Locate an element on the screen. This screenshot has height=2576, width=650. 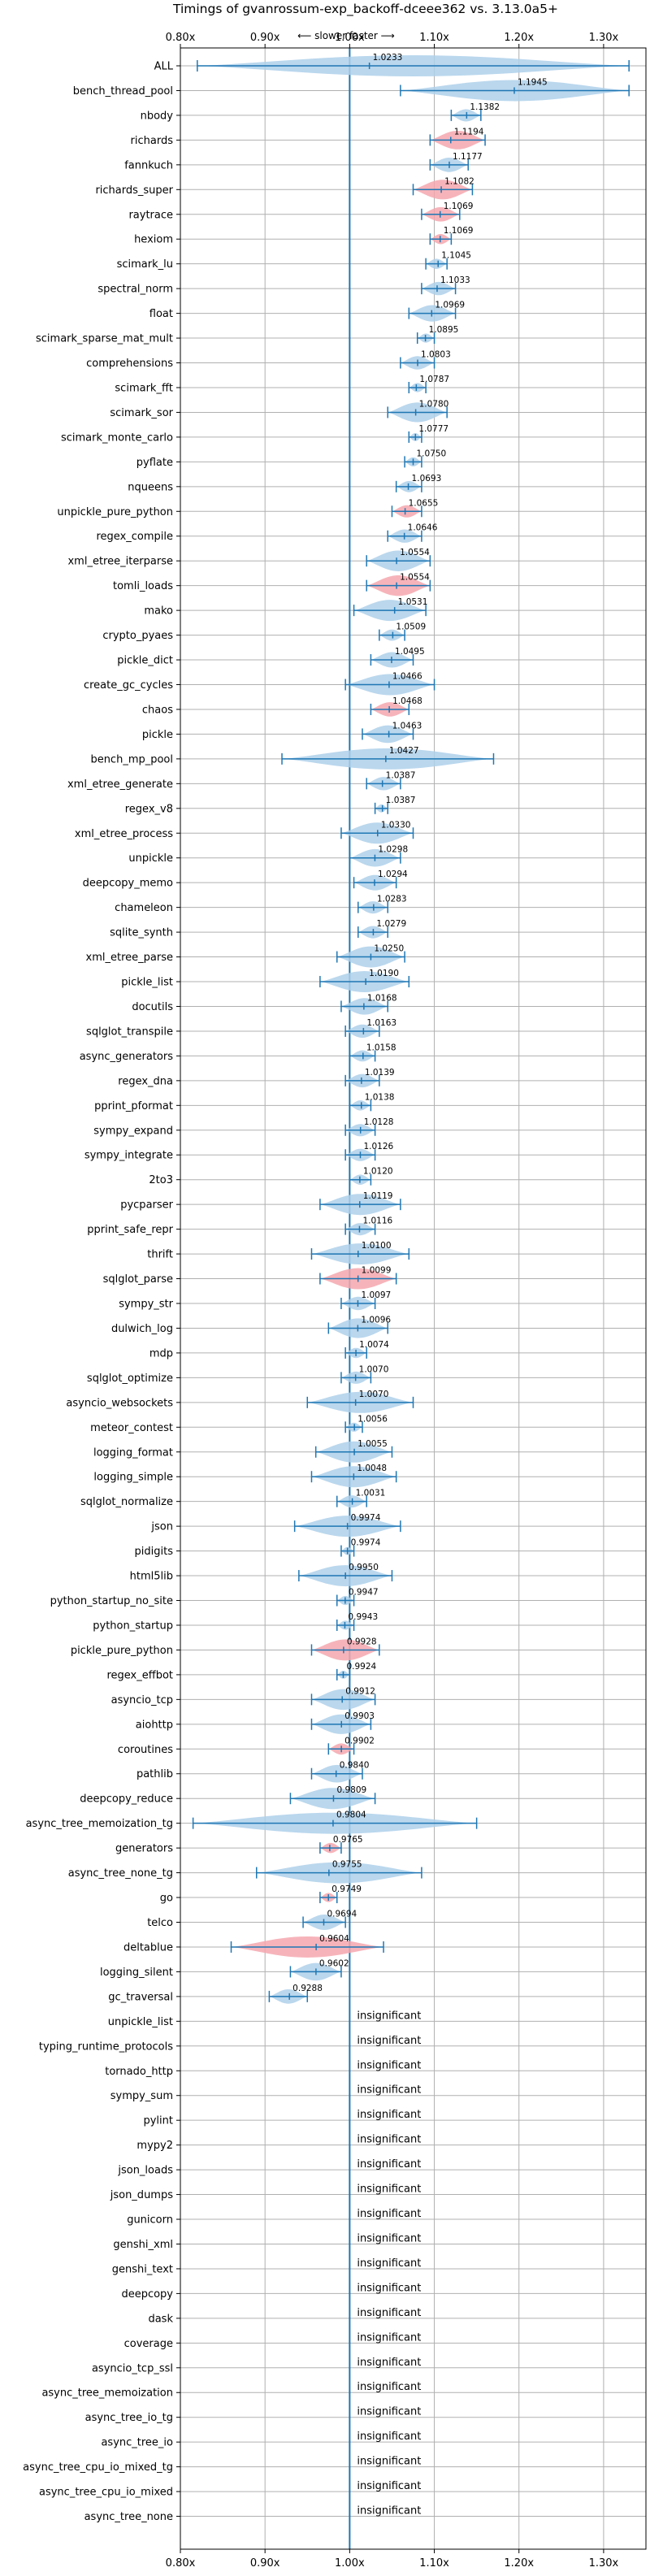
value-label: 1.0803 is located at coordinates (436, 355).